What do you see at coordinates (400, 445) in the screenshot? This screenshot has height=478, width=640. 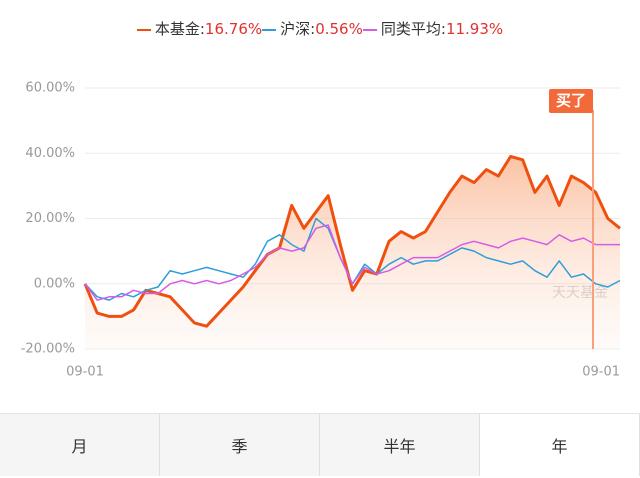 I see `period-tab: 半年` at bounding box center [400, 445].